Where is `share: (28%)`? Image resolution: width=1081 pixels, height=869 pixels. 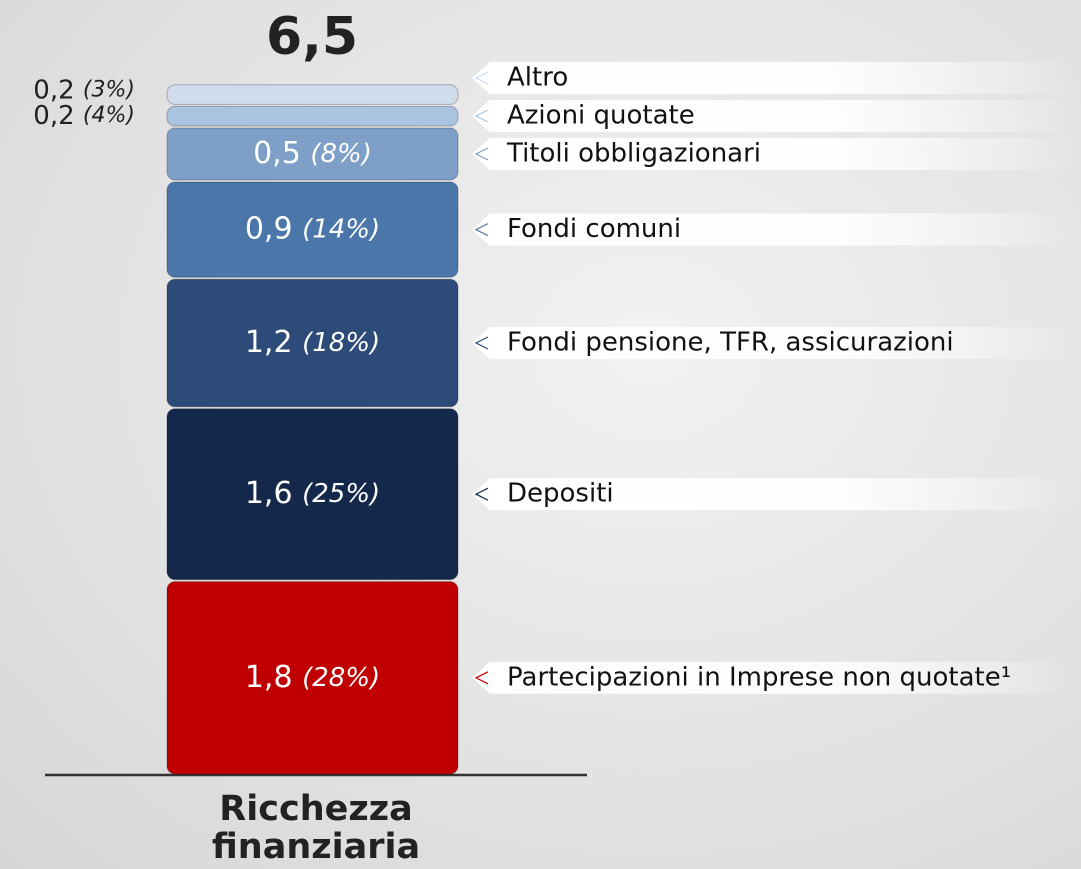
share: (28%) is located at coordinates (341, 677).